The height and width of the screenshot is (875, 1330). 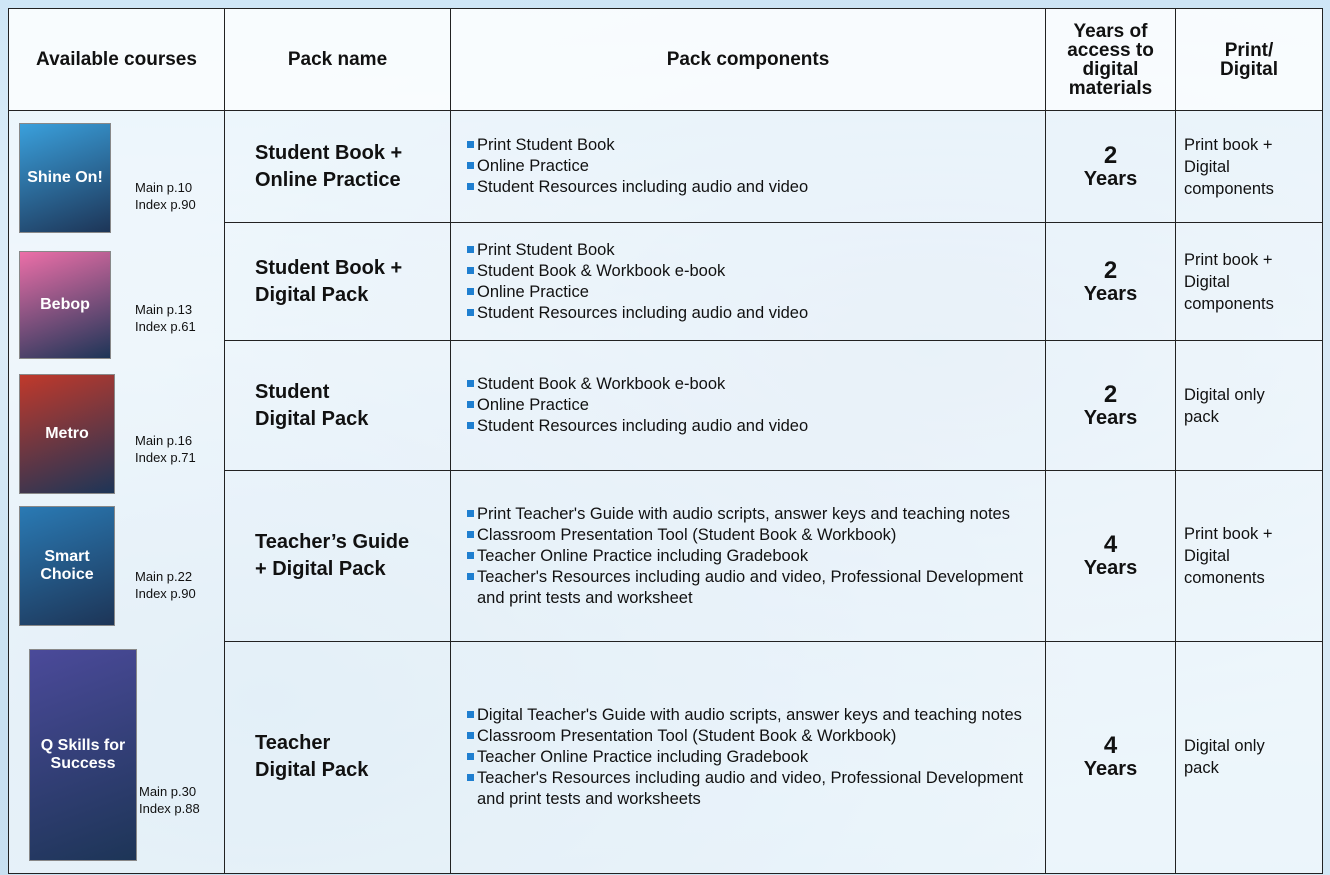 What do you see at coordinates (116, 431) in the screenshot?
I see `course: Metro Main p.16 Index p.71` at bounding box center [116, 431].